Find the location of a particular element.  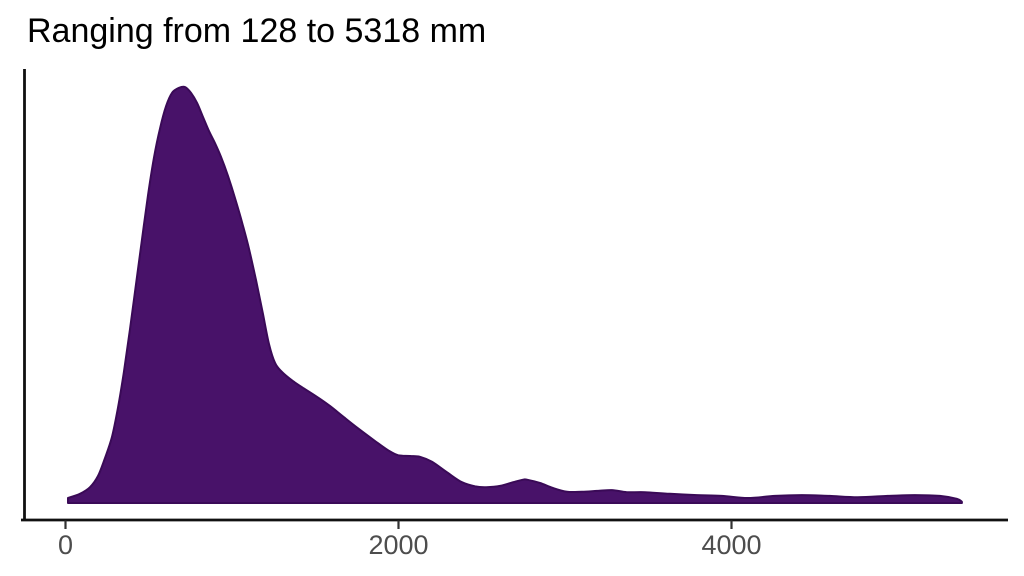

x-axis-tick-labels: 0 2000 4000 is located at coordinates (410, 545).